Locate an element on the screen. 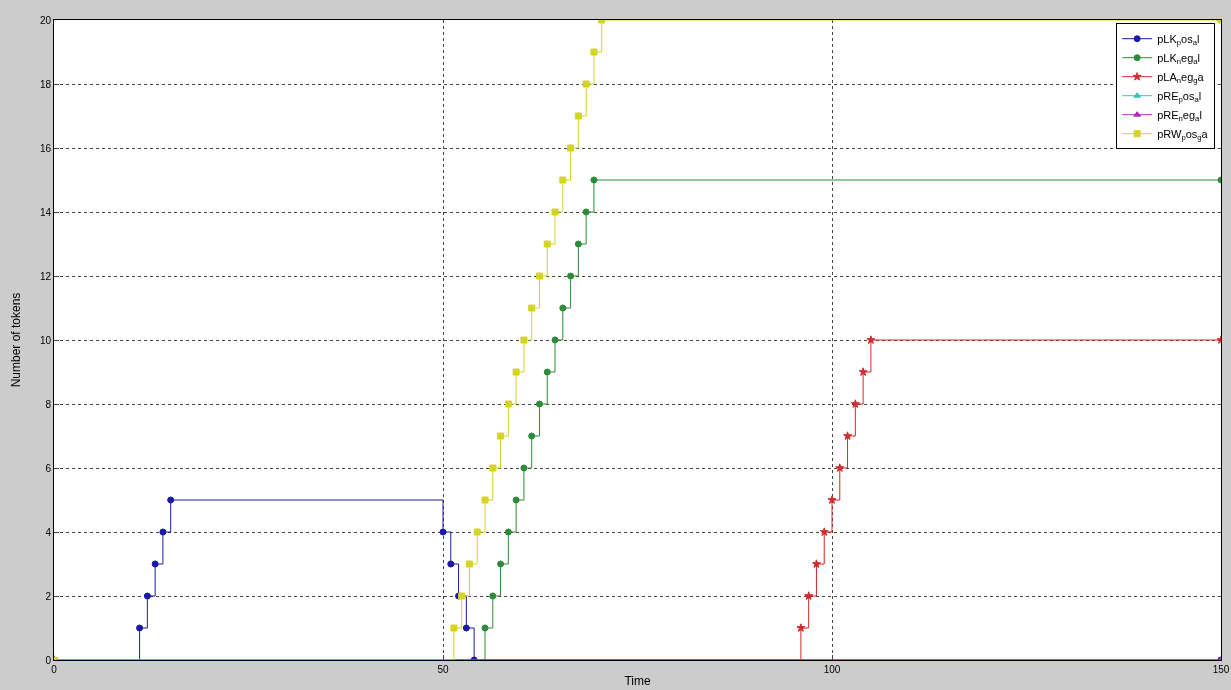  y-tick-label: 8 is located at coordinates (48, 404).